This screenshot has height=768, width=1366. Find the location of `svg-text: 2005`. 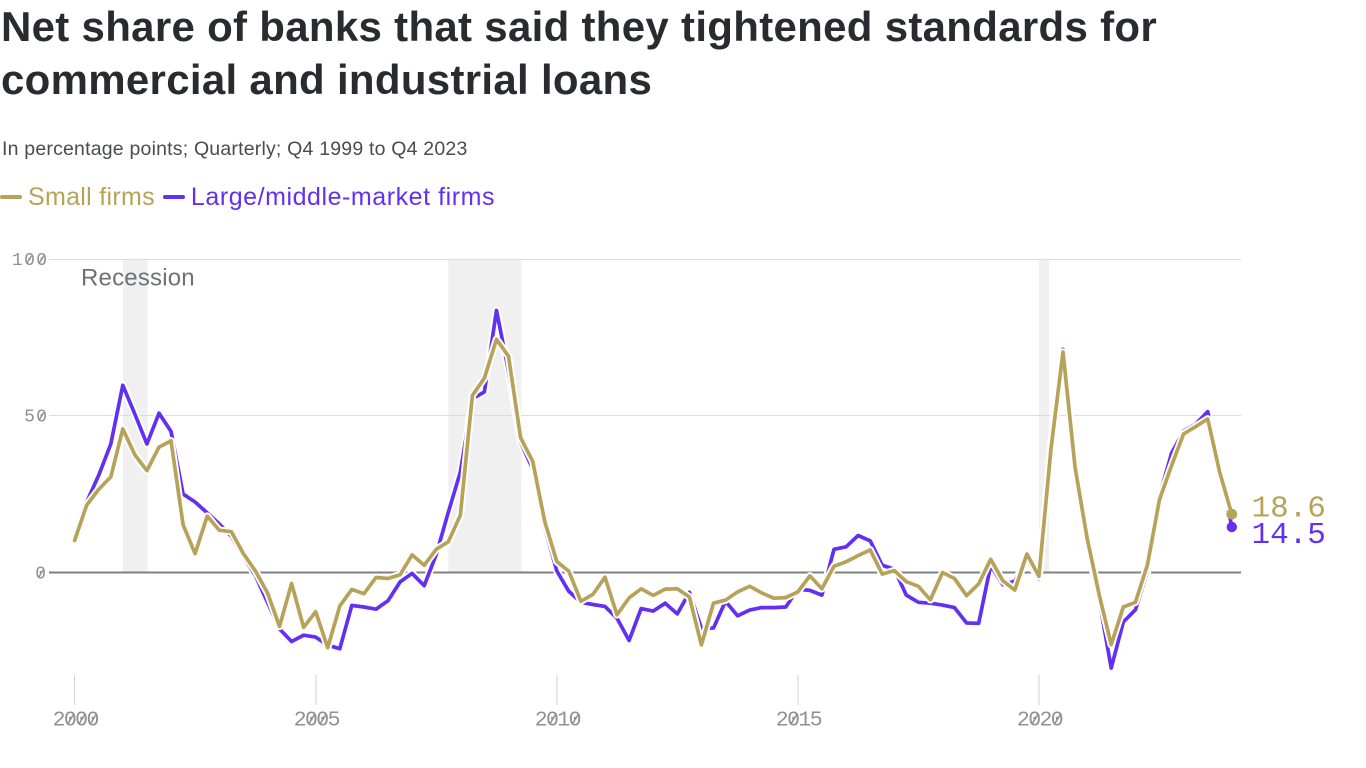

svg-text: 2005 is located at coordinates (317, 721).